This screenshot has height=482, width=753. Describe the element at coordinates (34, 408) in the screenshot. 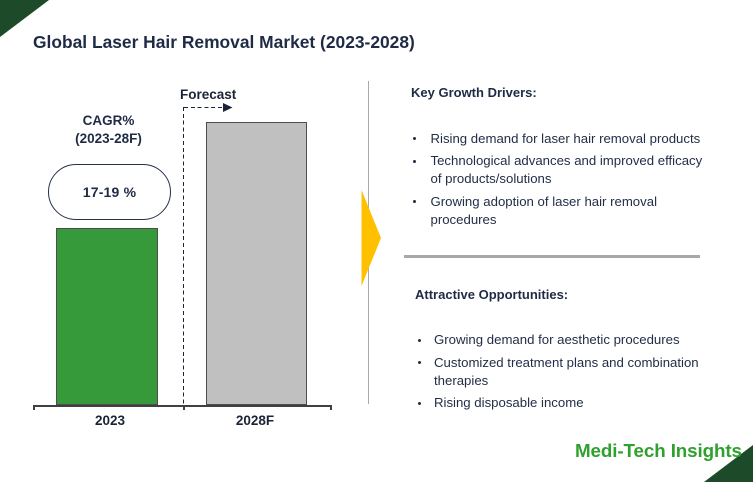

I see `x-axis-tick-left` at that location.